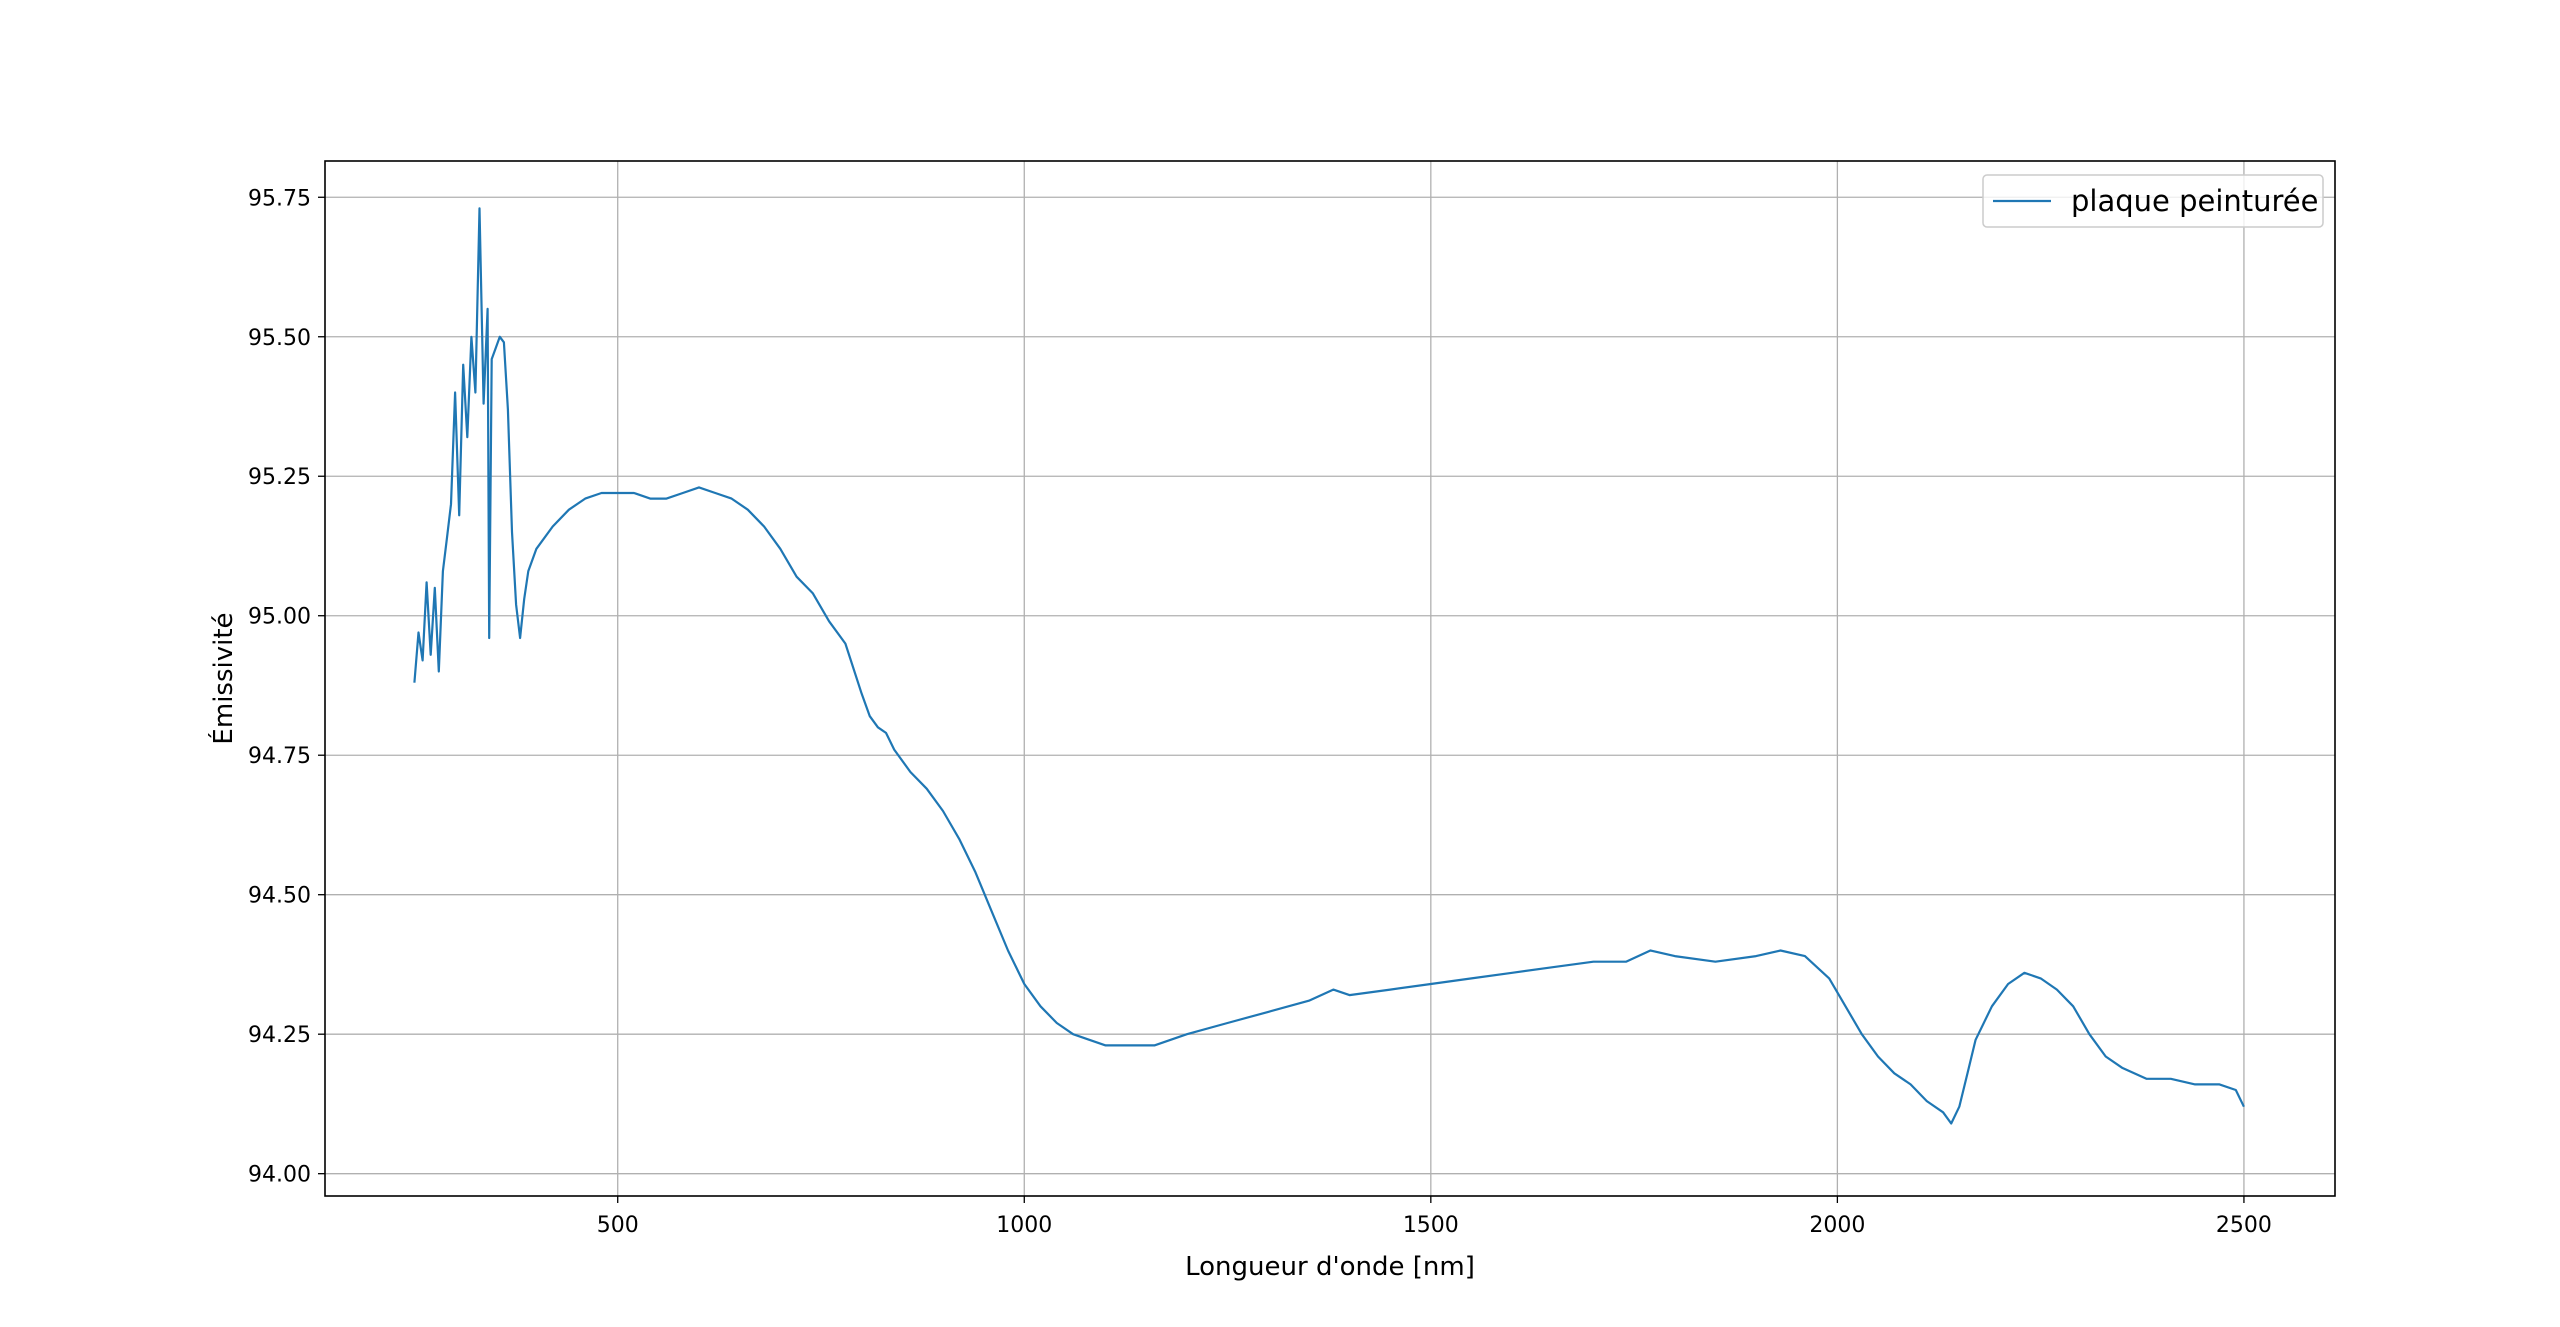 This screenshot has height=1327, width=2560. Describe the element at coordinates (2195, 201) in the screenshot. I see `legend-label: plaque peinturée` at that location.